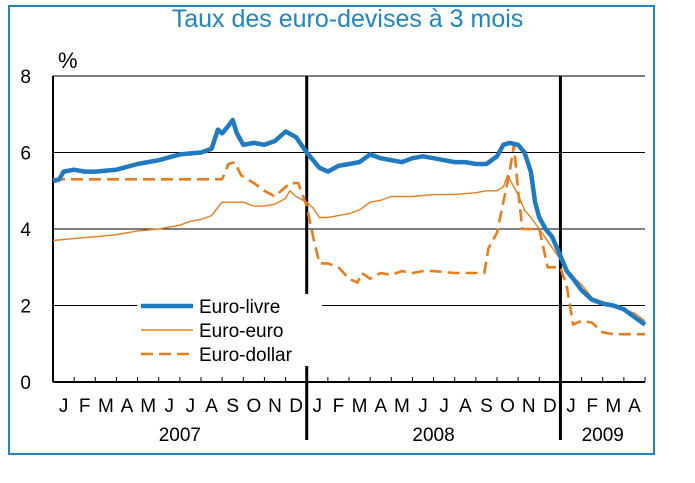 This screenshot has width=695, height=483. What do you see at coordinates (25, 230) in the screenshot?
I see `y-tick-label: 4` at bounding box center [25, 230].